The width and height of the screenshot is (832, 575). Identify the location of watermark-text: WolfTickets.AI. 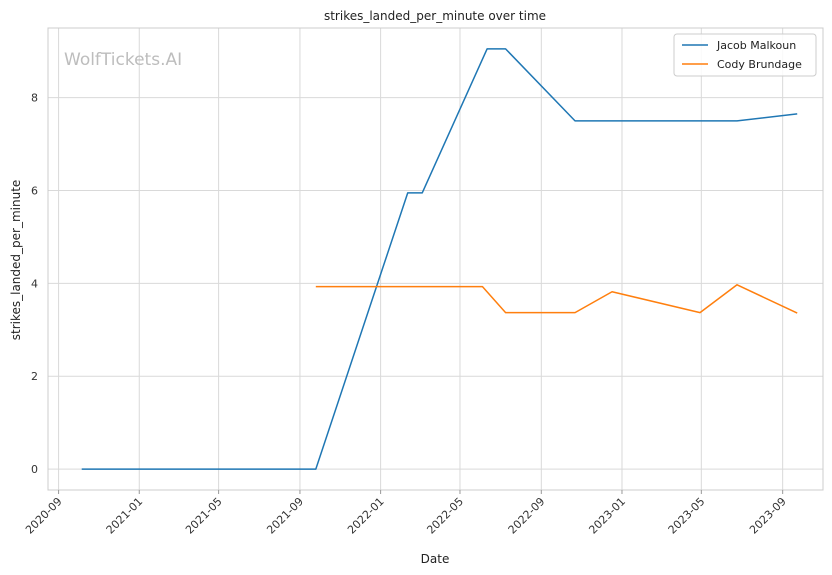
(123, 60).